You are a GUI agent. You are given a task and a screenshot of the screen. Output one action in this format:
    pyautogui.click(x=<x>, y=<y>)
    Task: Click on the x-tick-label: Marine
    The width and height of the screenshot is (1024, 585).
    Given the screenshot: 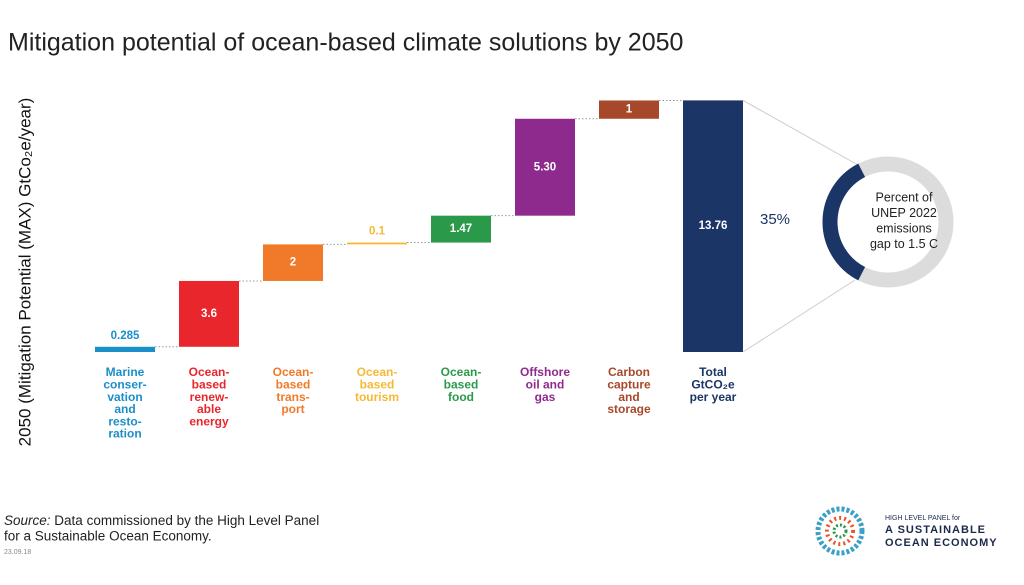 What is the action you would take?
    pyautogui.click(x=125, y=372)
    